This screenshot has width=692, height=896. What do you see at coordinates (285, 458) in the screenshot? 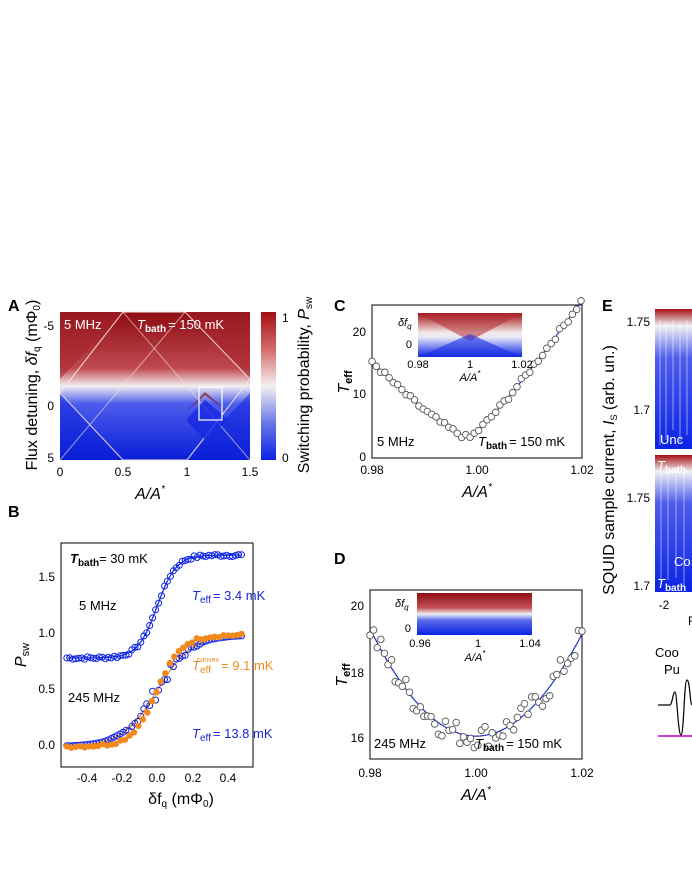
I see `panel-a-cbar-tick-low: 0` at bounding box center [285, 458].